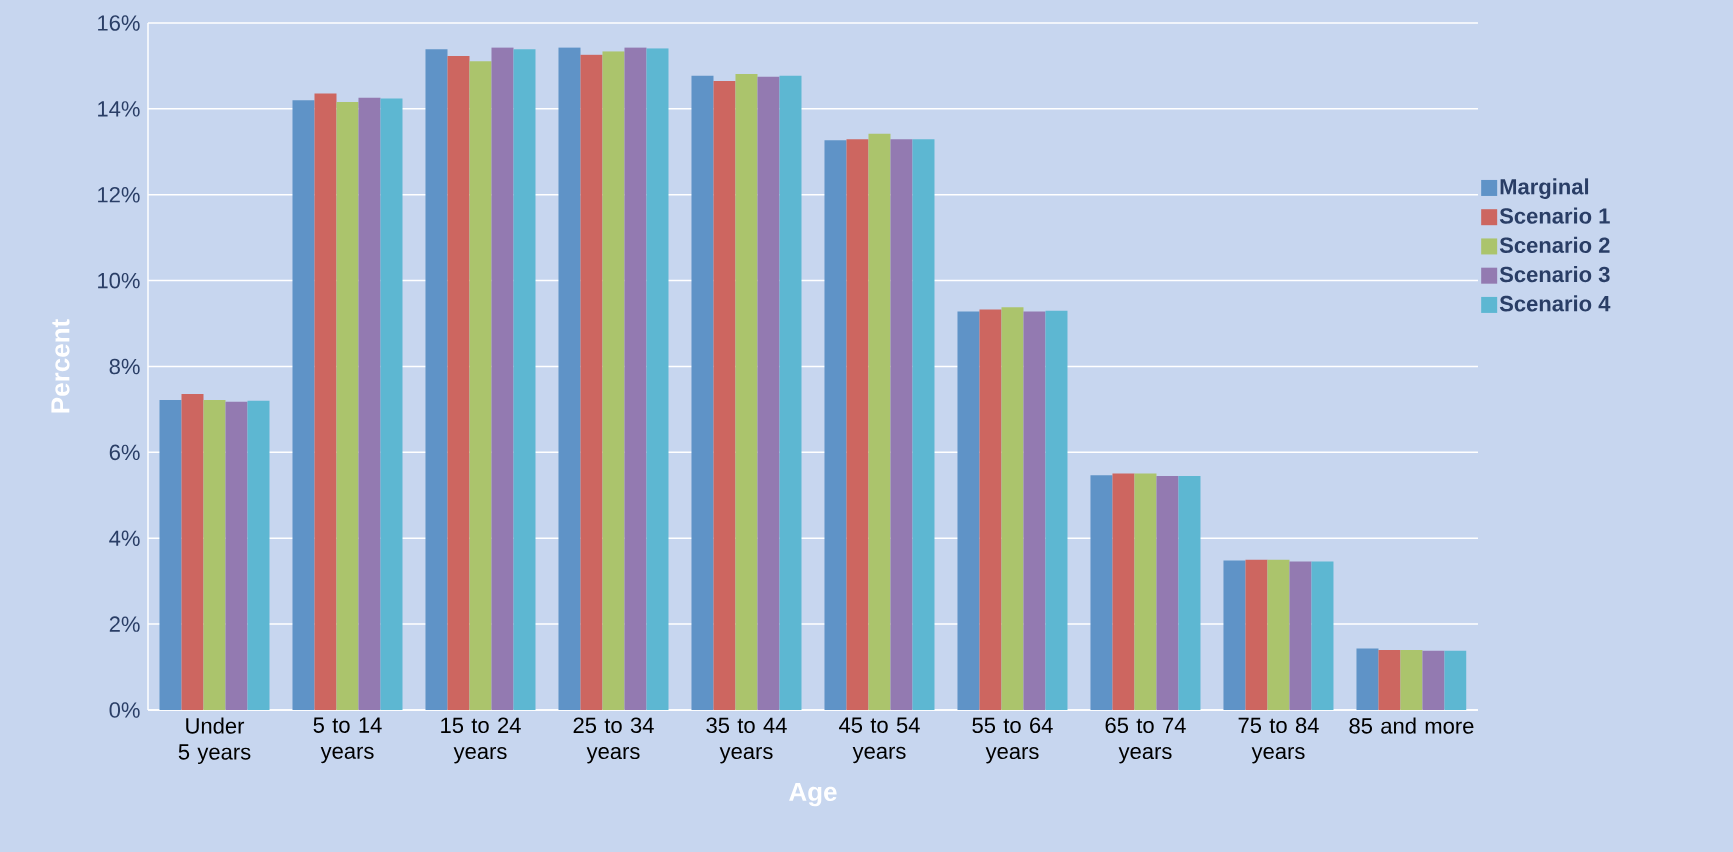 The height and width of the screenshot is (852, 1733). What do you see at coordinates (124, 366) in the screenshot?
I see `y-tick-label: 8%` at bounding box center [124, 366].